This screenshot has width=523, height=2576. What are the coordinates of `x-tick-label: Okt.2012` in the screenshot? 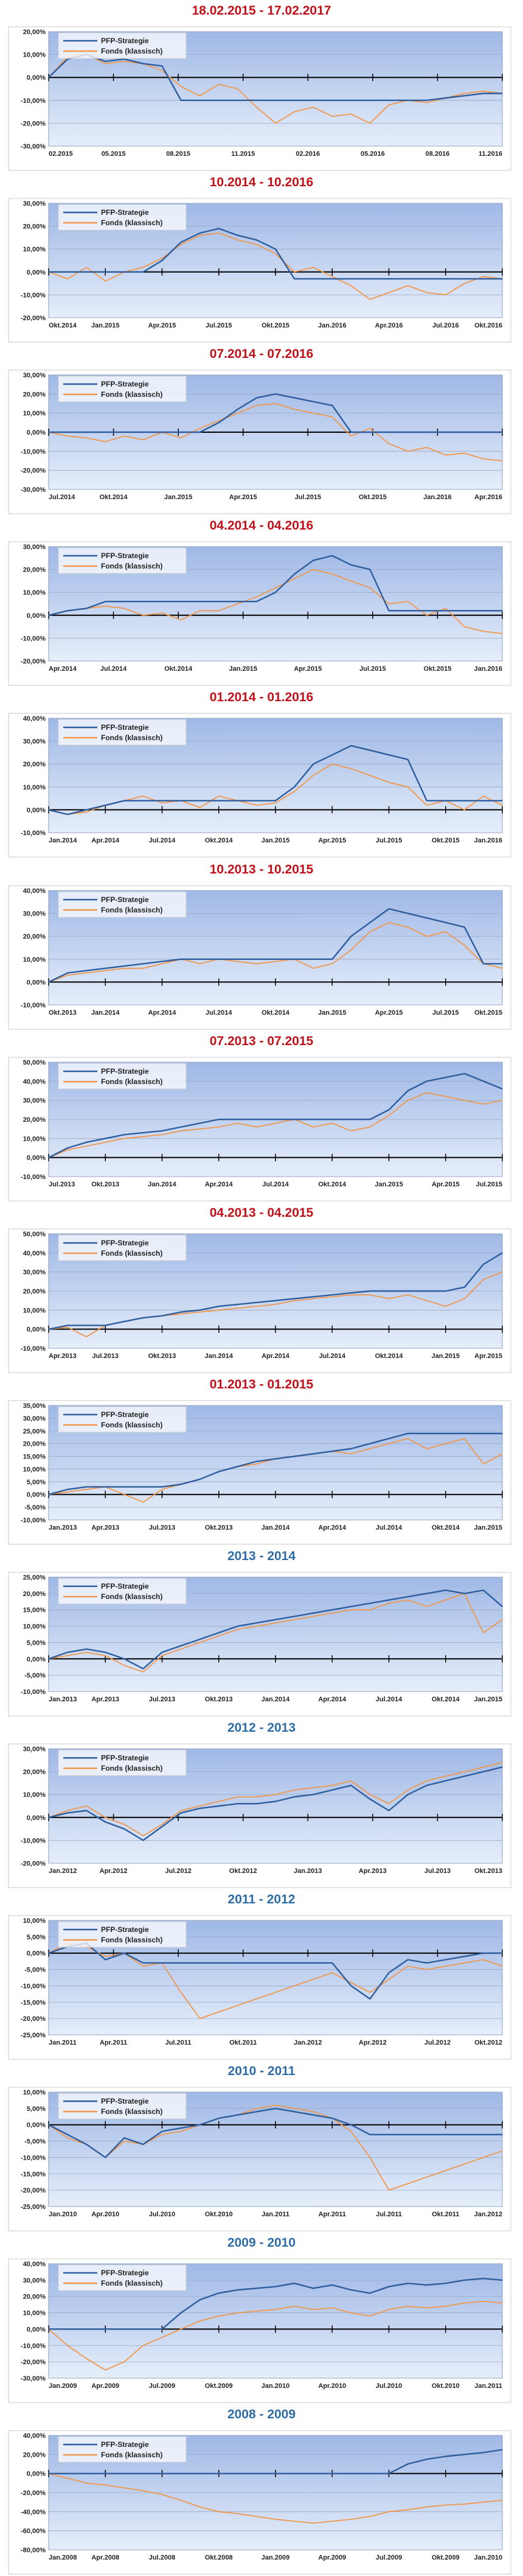 It's located at (243, 1871).